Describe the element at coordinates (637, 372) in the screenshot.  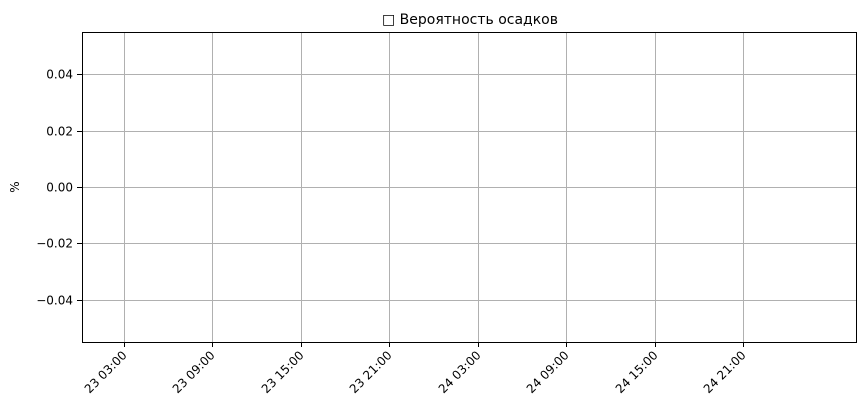
I see `x-tick-label: 24 15:00` at that location.